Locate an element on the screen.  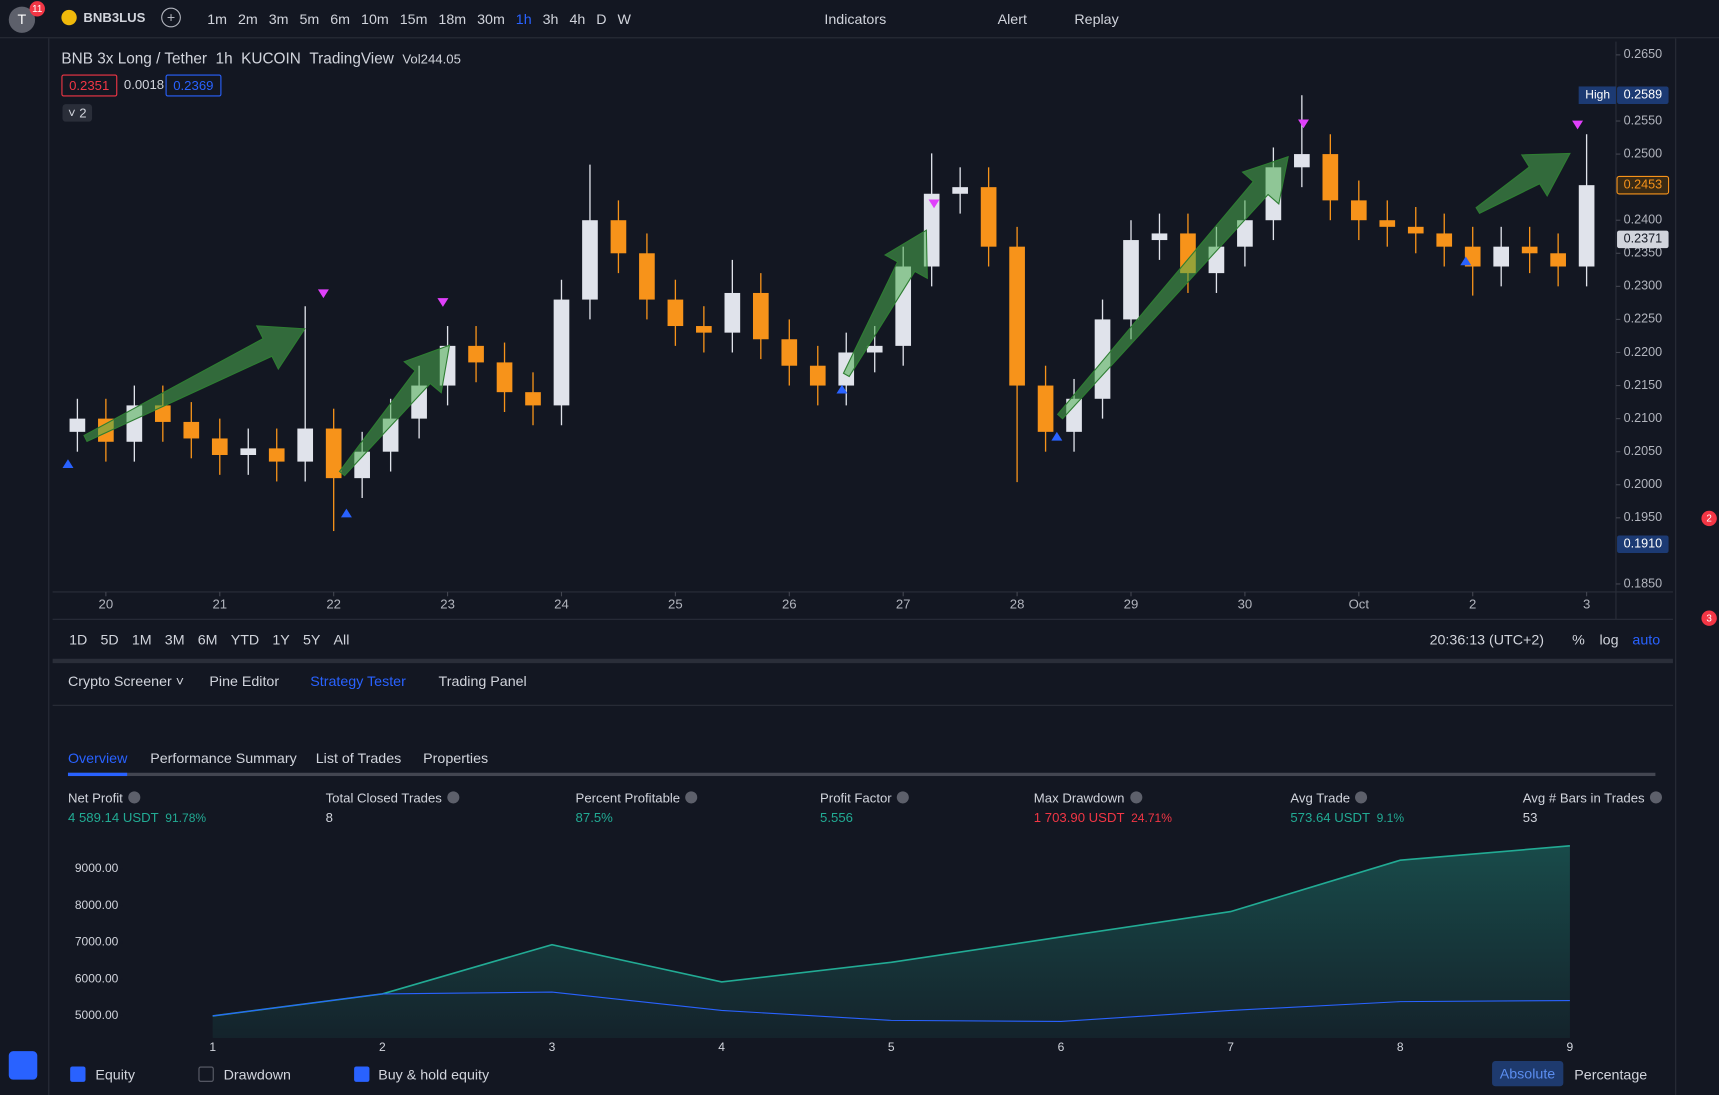
tab-label: Crypto Screener is located at coordinates (119, 681).